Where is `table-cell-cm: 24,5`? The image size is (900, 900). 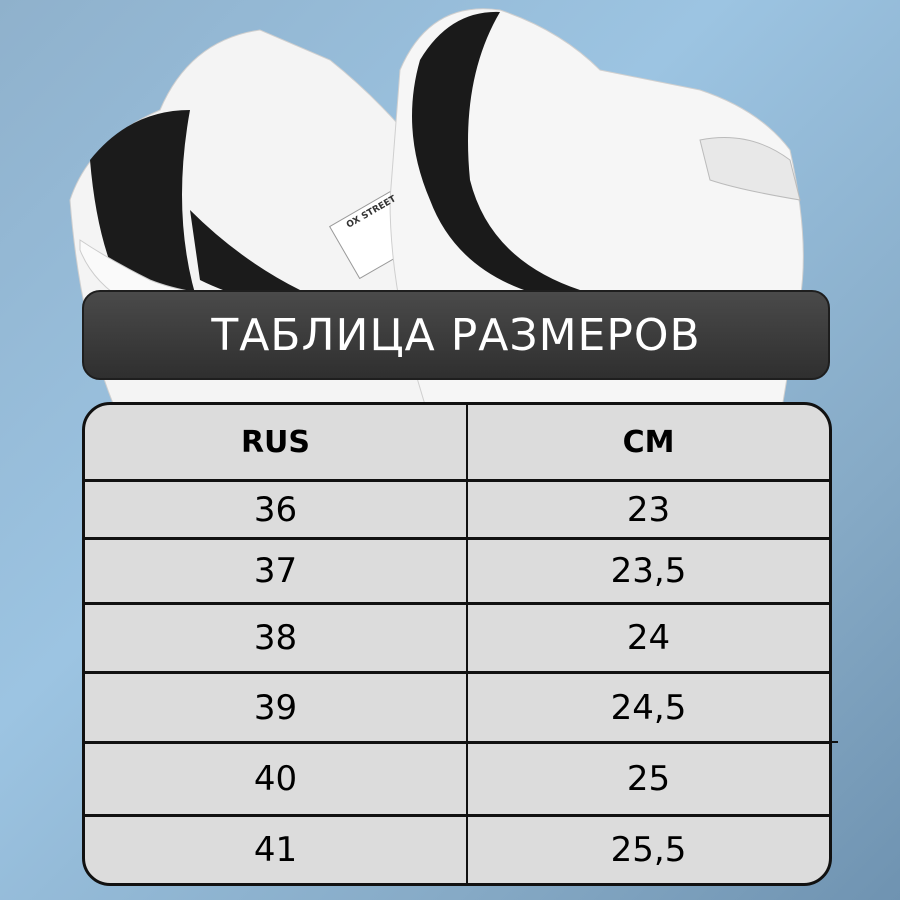
table-cell-cm: 24,5 is located at coordinates (648, 709).